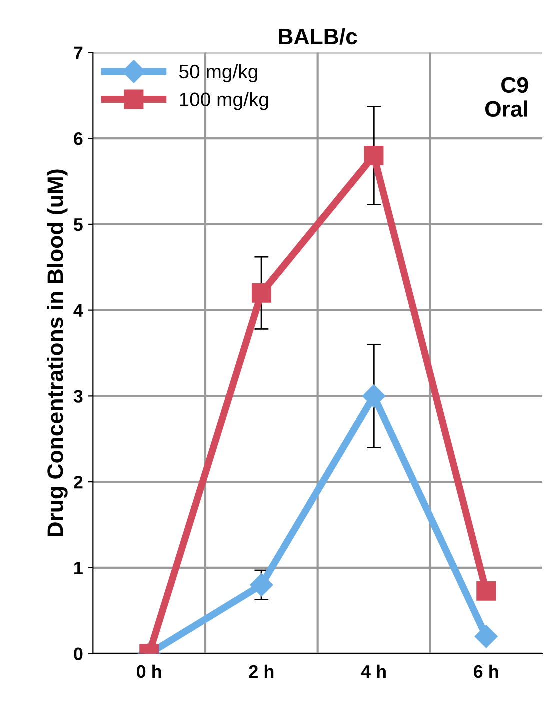  What do you see at coordinates (78, 139) in the screenshot?
I see `y-tick-label: 6` at bounding box center [78, 139].